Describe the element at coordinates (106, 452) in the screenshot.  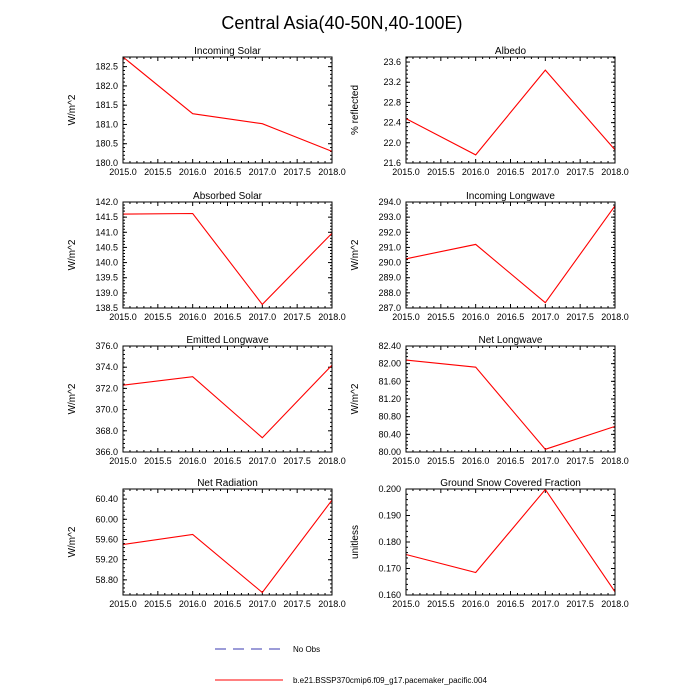
I see `y-tick-label: 366.0` at that location.